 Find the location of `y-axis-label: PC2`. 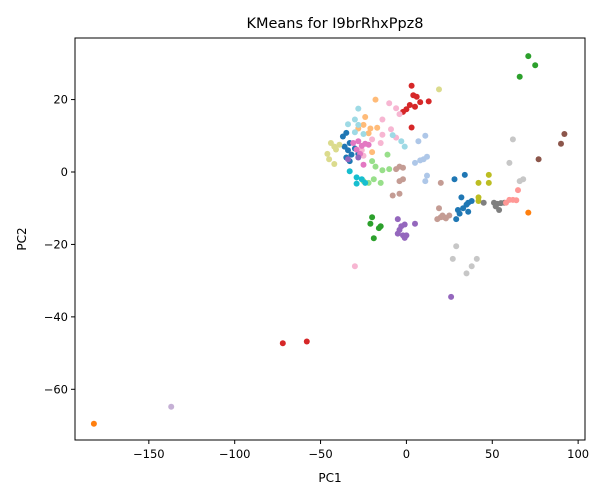

y-axis-label: PC2 is located at coordinates (22, 238).